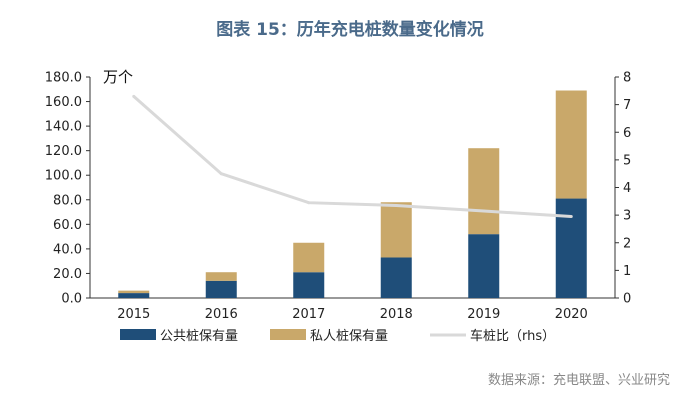 The image size is (700, 408). Describe the element at coordinates (71, 299) in the screenshot. I see `left-tick-label: 0.0` at that location.